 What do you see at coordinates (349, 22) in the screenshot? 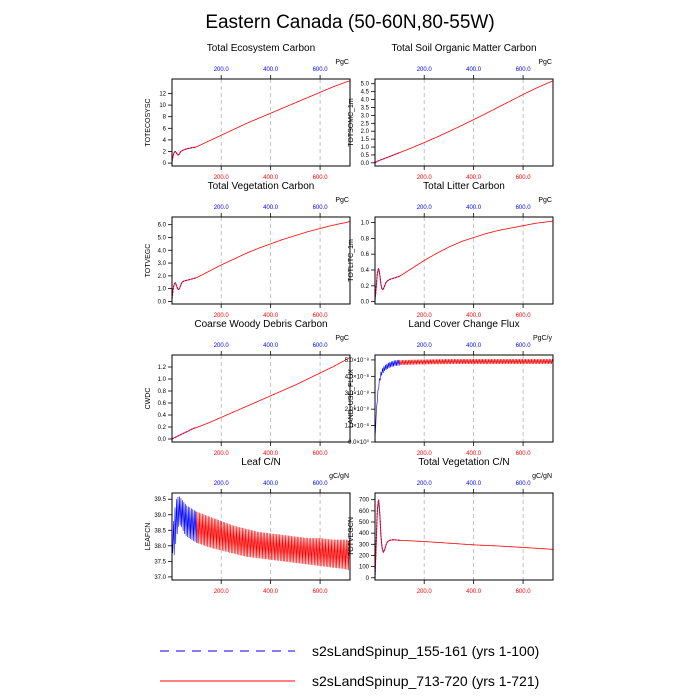
I see `figure-title: Eastern Canada (50-60N,80-55W)` at bounding box center [349, 22].